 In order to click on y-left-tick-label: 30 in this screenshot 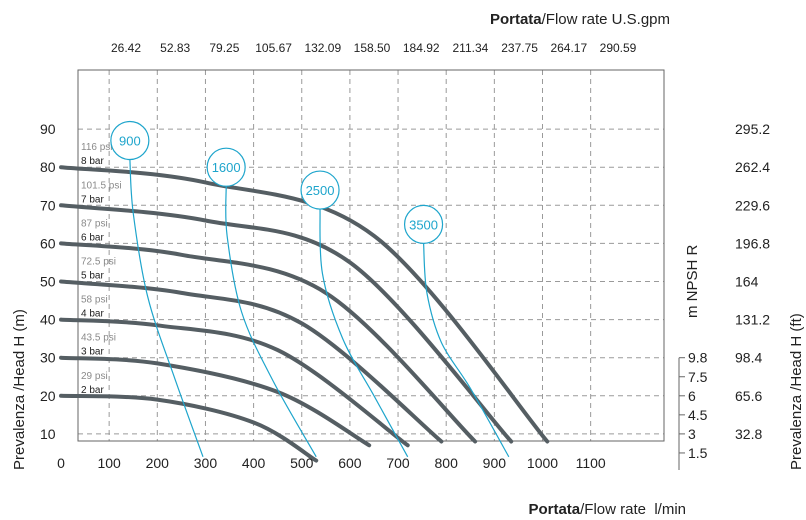, I will do `click(48, 358)`.